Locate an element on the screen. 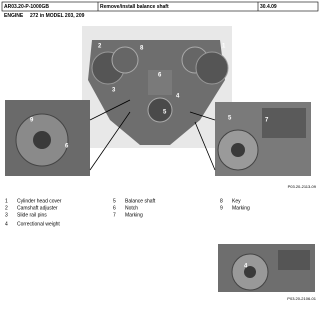 This screenshot has height=309, width=320. doc-date: 30.4.09 is located at coordinates (268, 7).